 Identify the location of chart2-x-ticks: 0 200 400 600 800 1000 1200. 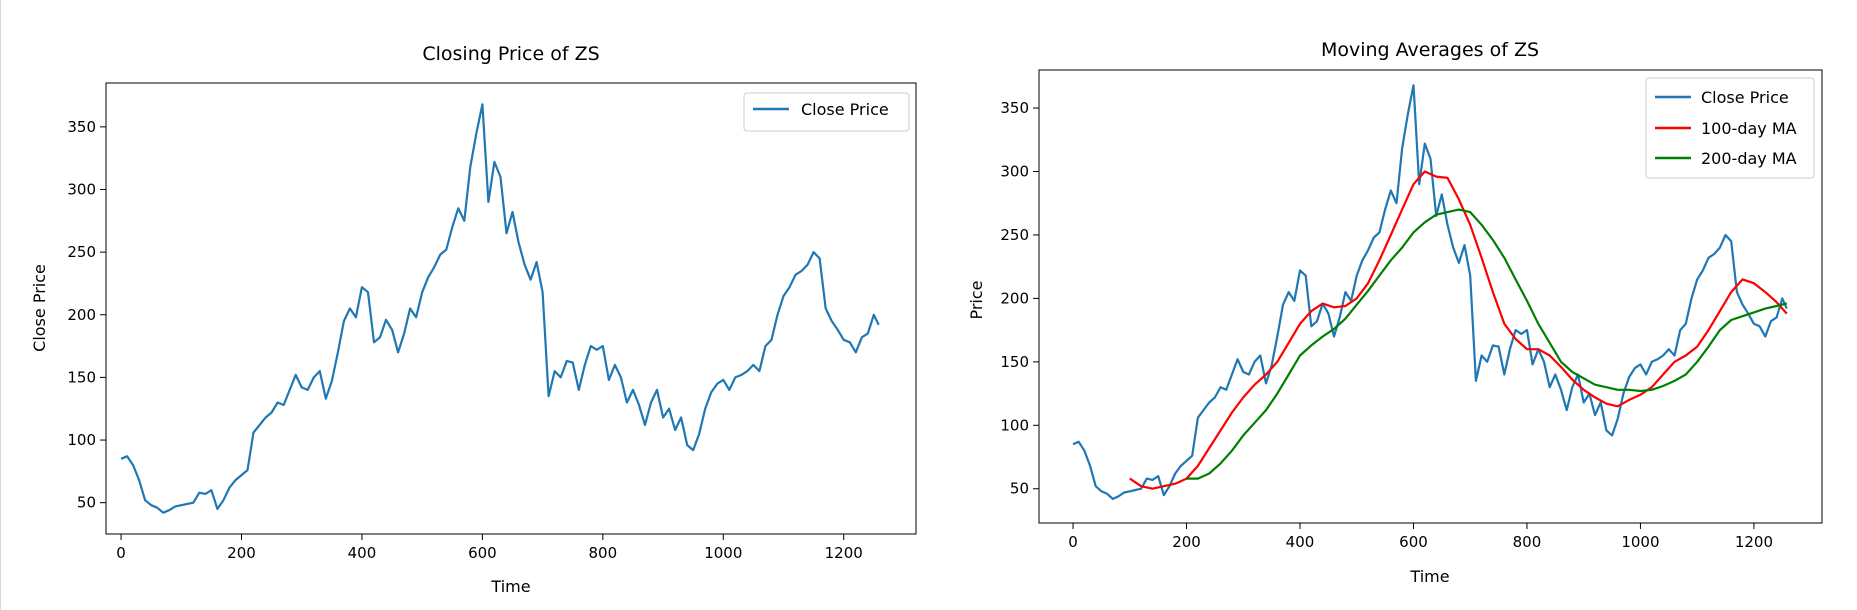
(1420, 537).